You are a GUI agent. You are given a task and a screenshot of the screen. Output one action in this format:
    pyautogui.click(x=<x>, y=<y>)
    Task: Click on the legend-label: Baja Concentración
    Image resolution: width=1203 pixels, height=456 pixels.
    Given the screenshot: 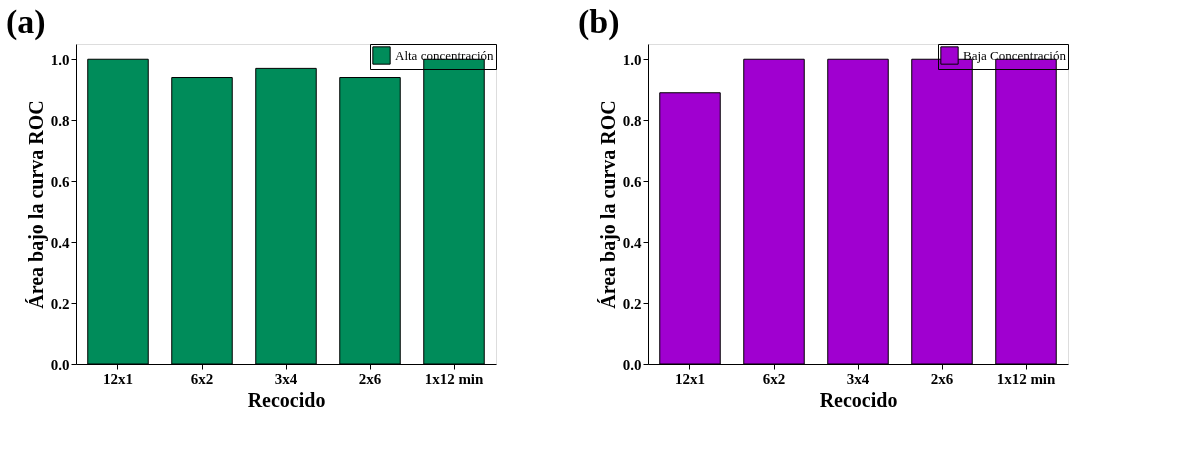 What is the action you would take?
    pyautogui.click(x=1015, y=55)
    